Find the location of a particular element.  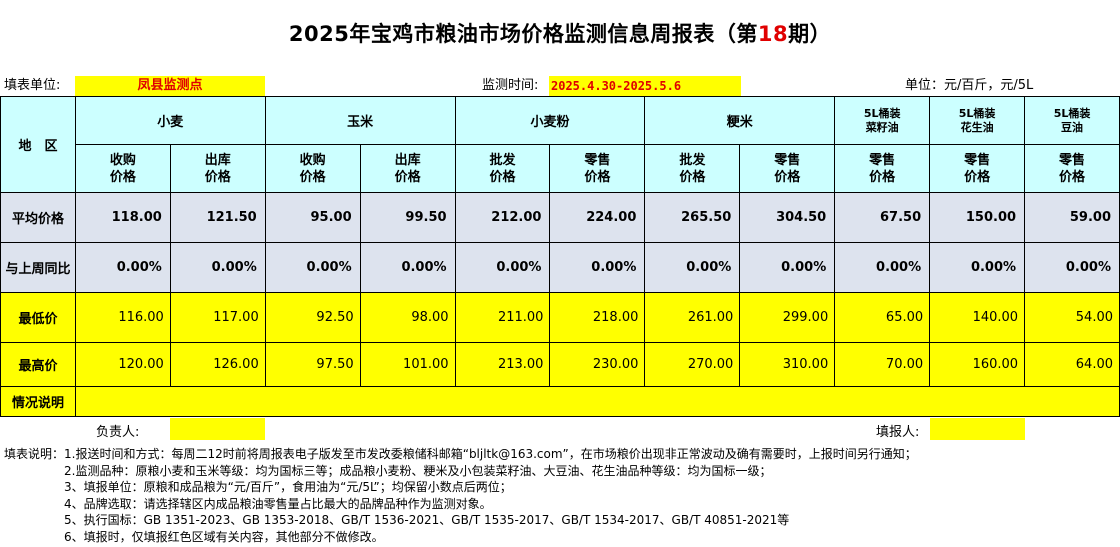

signature-row: 负责人: 填报人: is located at coordinates (560, 429).